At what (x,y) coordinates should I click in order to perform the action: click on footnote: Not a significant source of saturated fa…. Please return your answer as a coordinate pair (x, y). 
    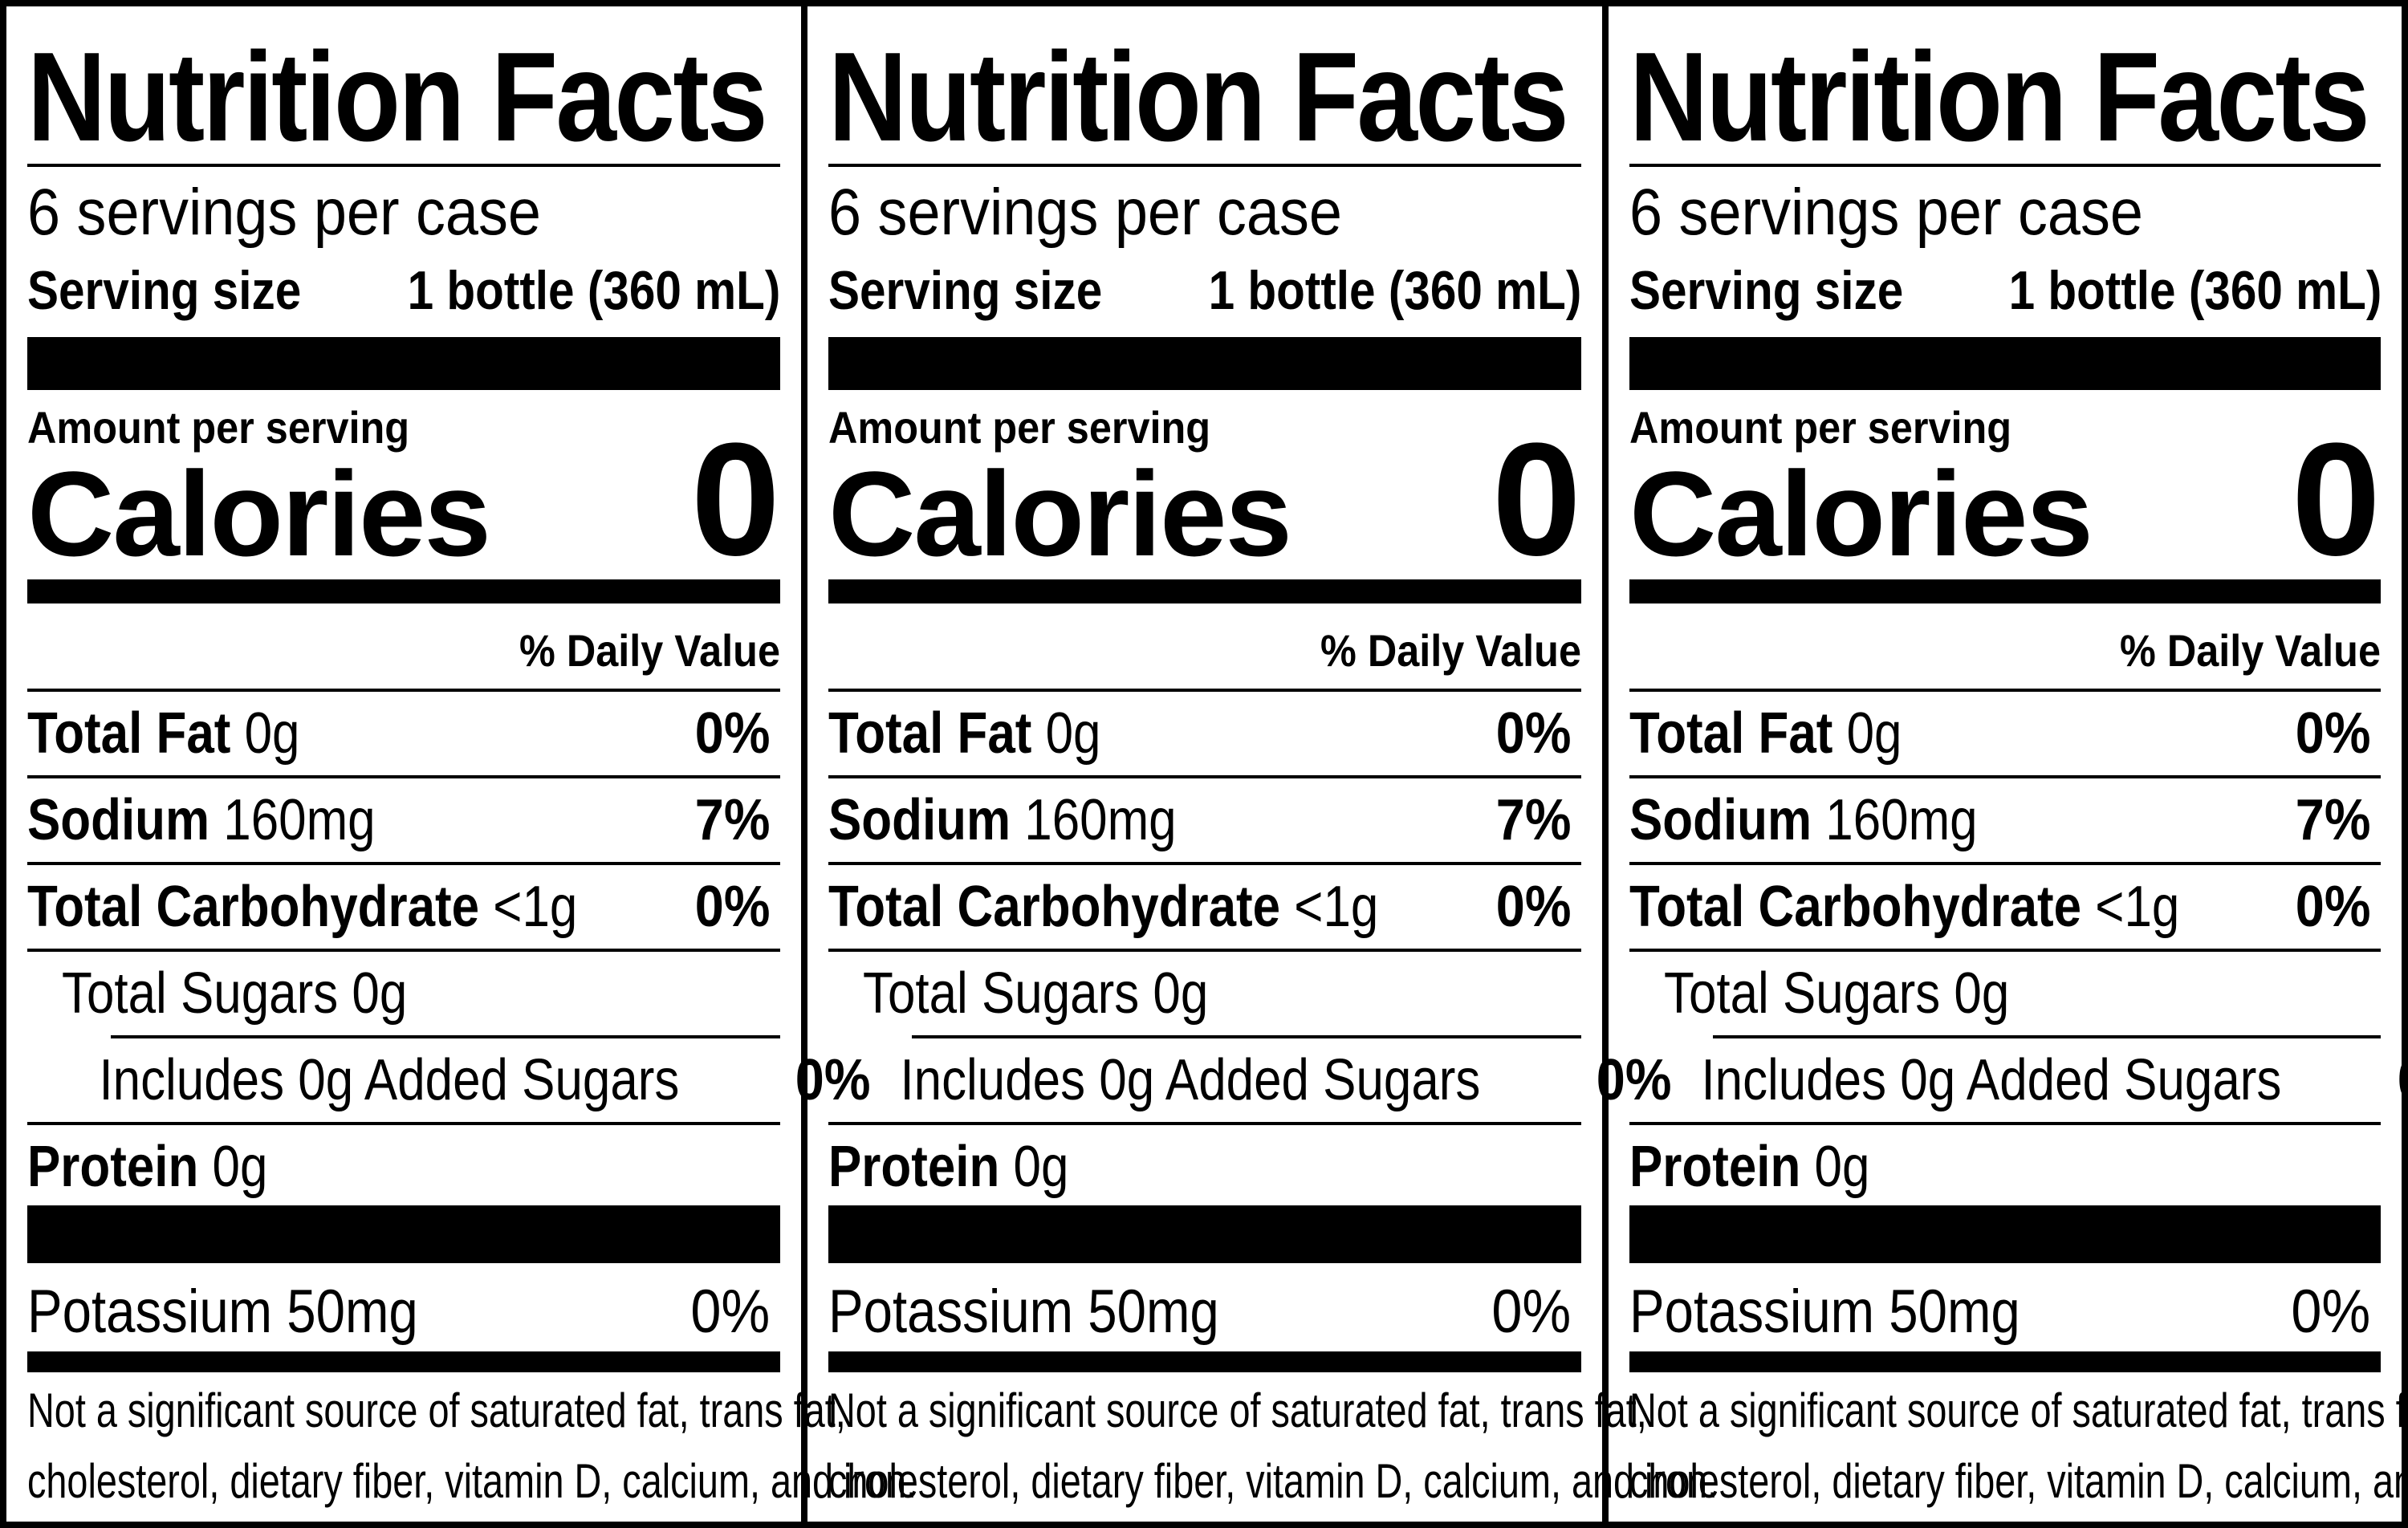
    Looking at the image, I should click on (2018, 1446).